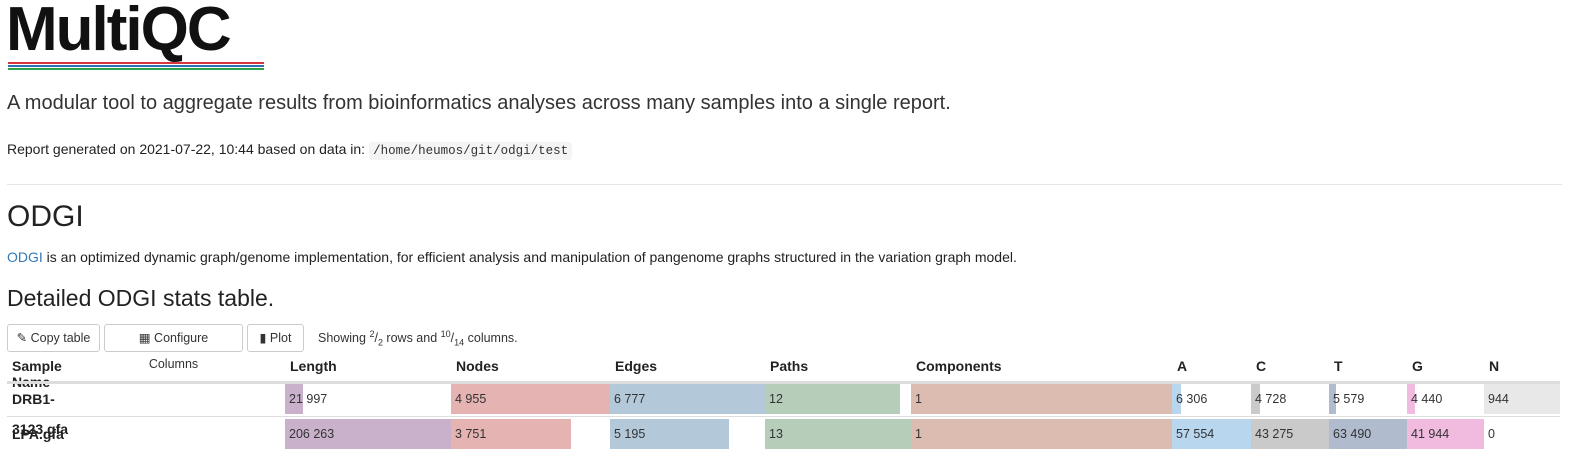 The width and height of the screenshot is (1582, 466). Describe the element at coordinates (1498, 399) in the screenshot. I see `cell-value: 944` at that location.